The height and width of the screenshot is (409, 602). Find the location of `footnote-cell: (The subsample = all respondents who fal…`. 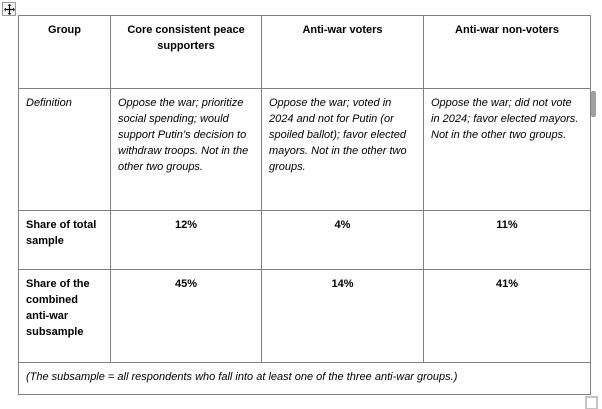

footnote-cell: (The subsample = all respondents who fal… is located at coordinates (304, 378).